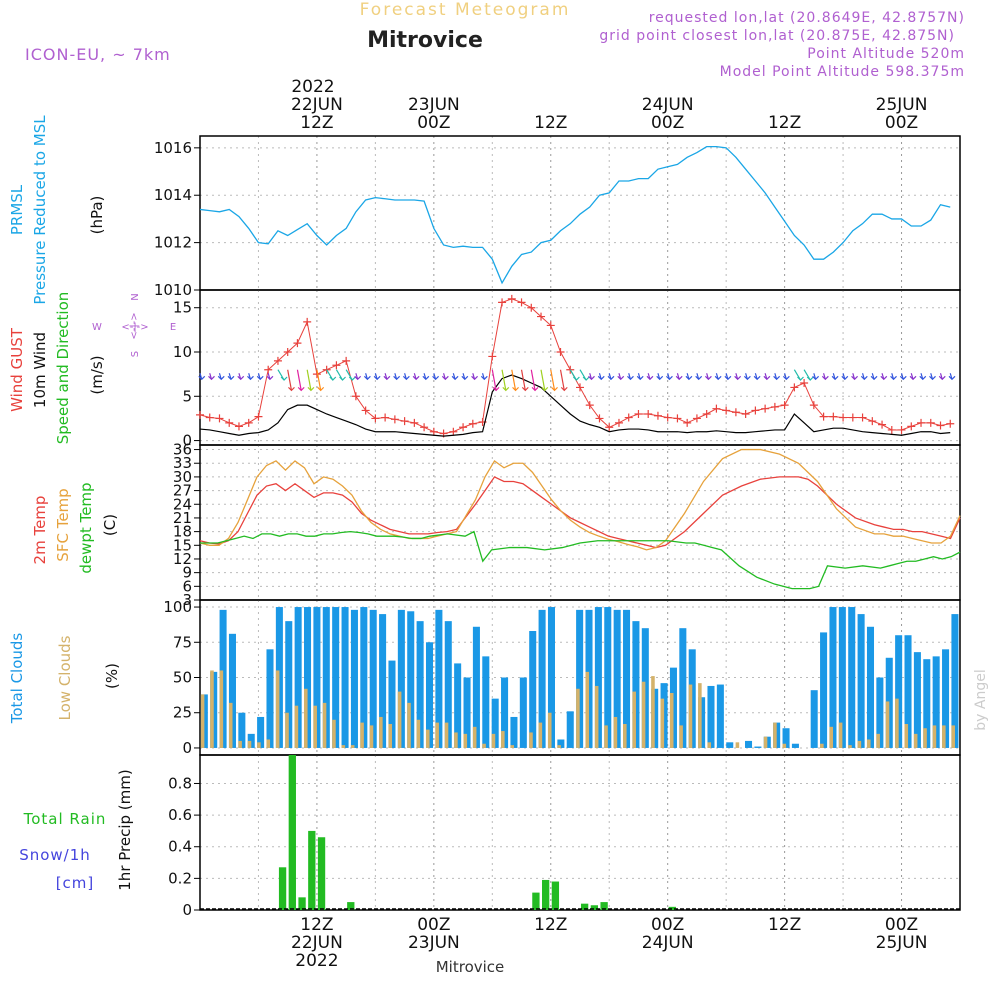 The image size is (1000, 1000). What do you see at coordinates (135, 296) in the screenshot?
I see `compass-n: N` at bounding box center [135, 296].